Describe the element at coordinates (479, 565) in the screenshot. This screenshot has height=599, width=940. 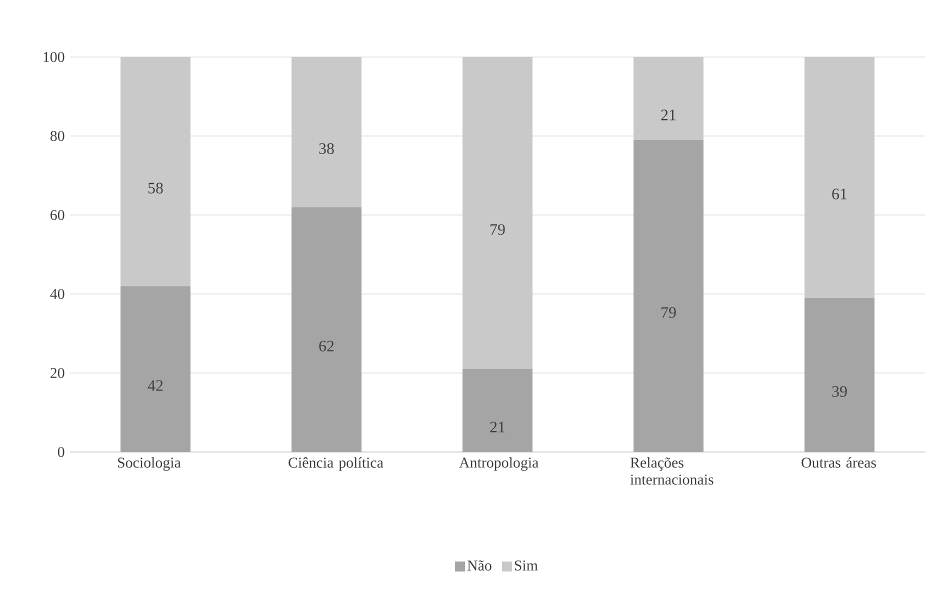
I see `legend-label: Não` at that location.